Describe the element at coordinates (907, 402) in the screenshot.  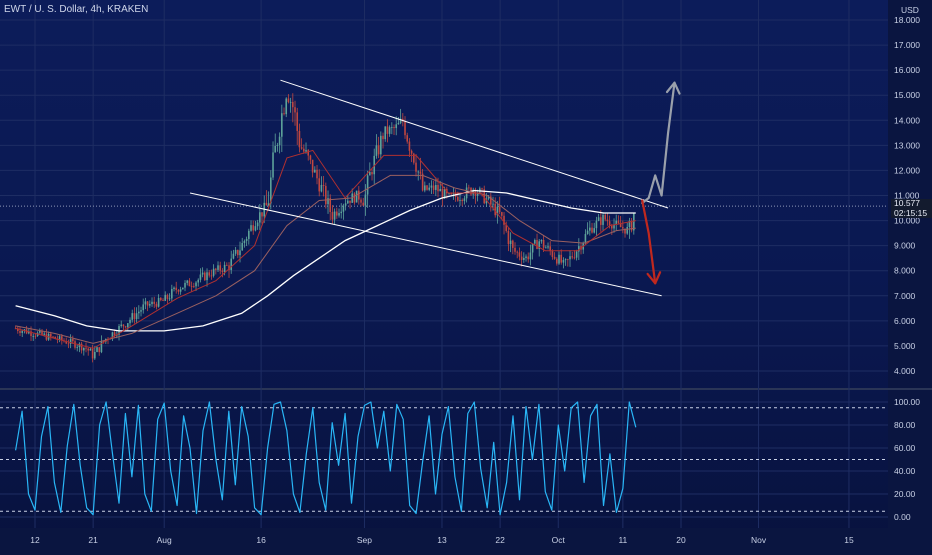
I see `oscillator-tick-label: 100.00` at that location.